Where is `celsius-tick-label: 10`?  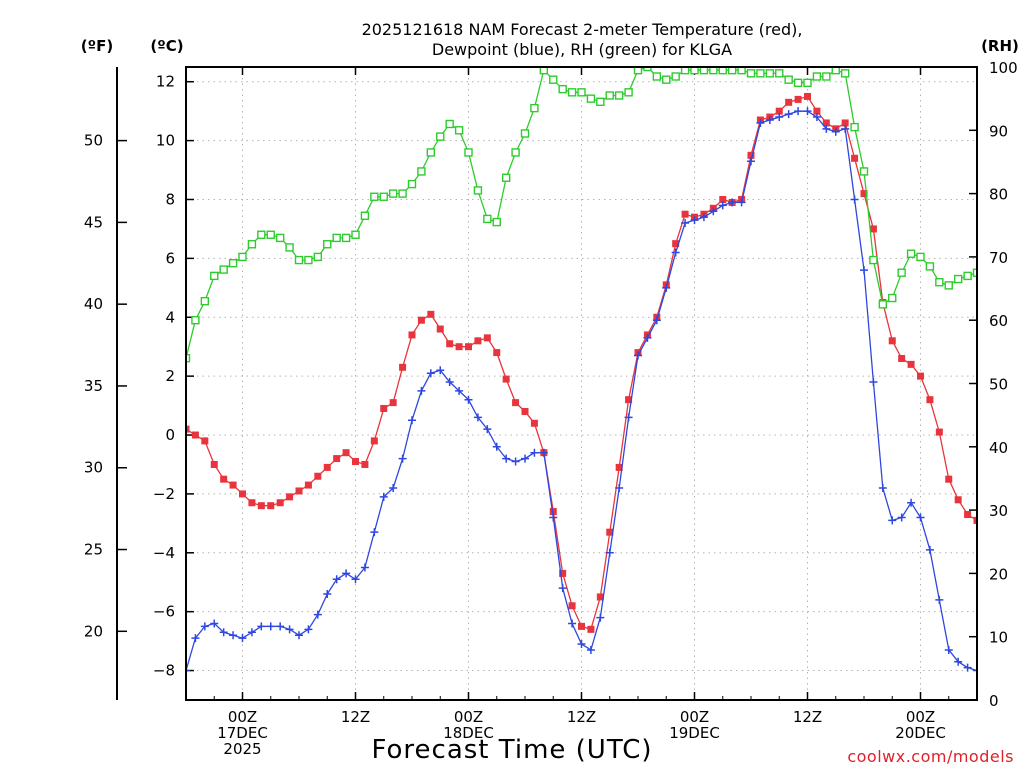
celsius-tick-label: 10 is located at coordinates (165, 141).